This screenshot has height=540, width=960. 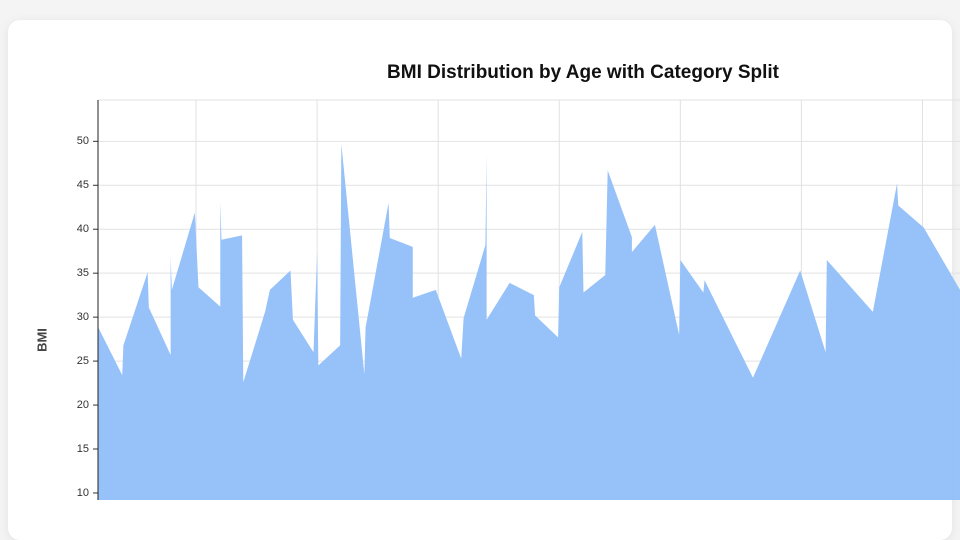 I want to click on y-tick-label: 40, so click(x=83, y=229).